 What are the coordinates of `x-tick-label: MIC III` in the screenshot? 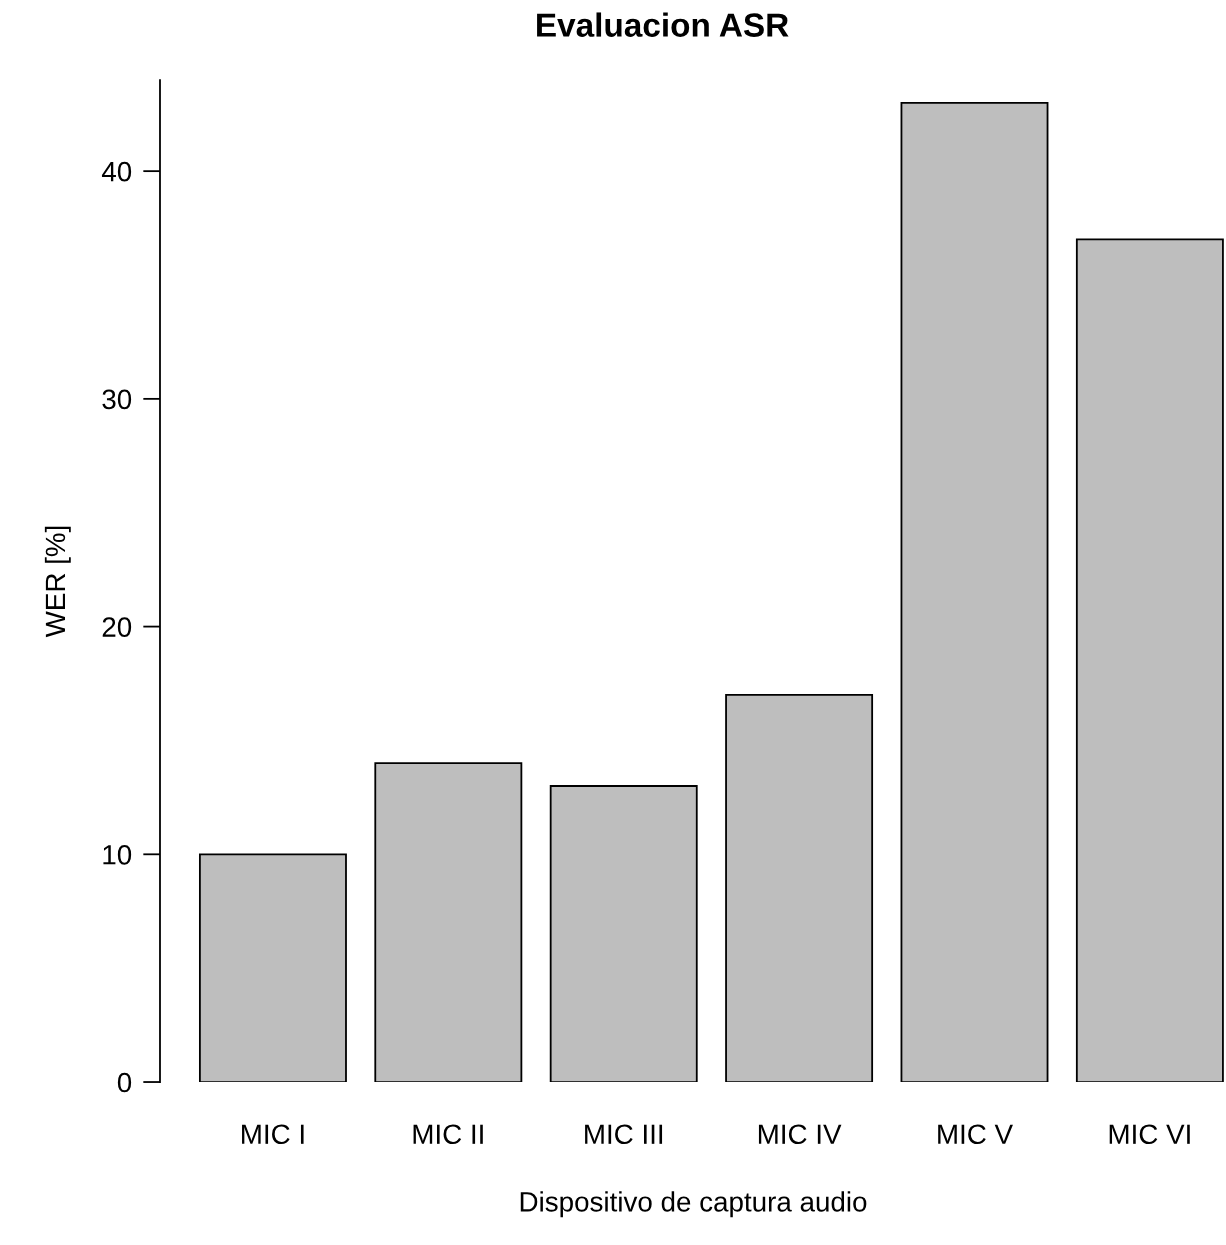 It's located at (624, 1134).